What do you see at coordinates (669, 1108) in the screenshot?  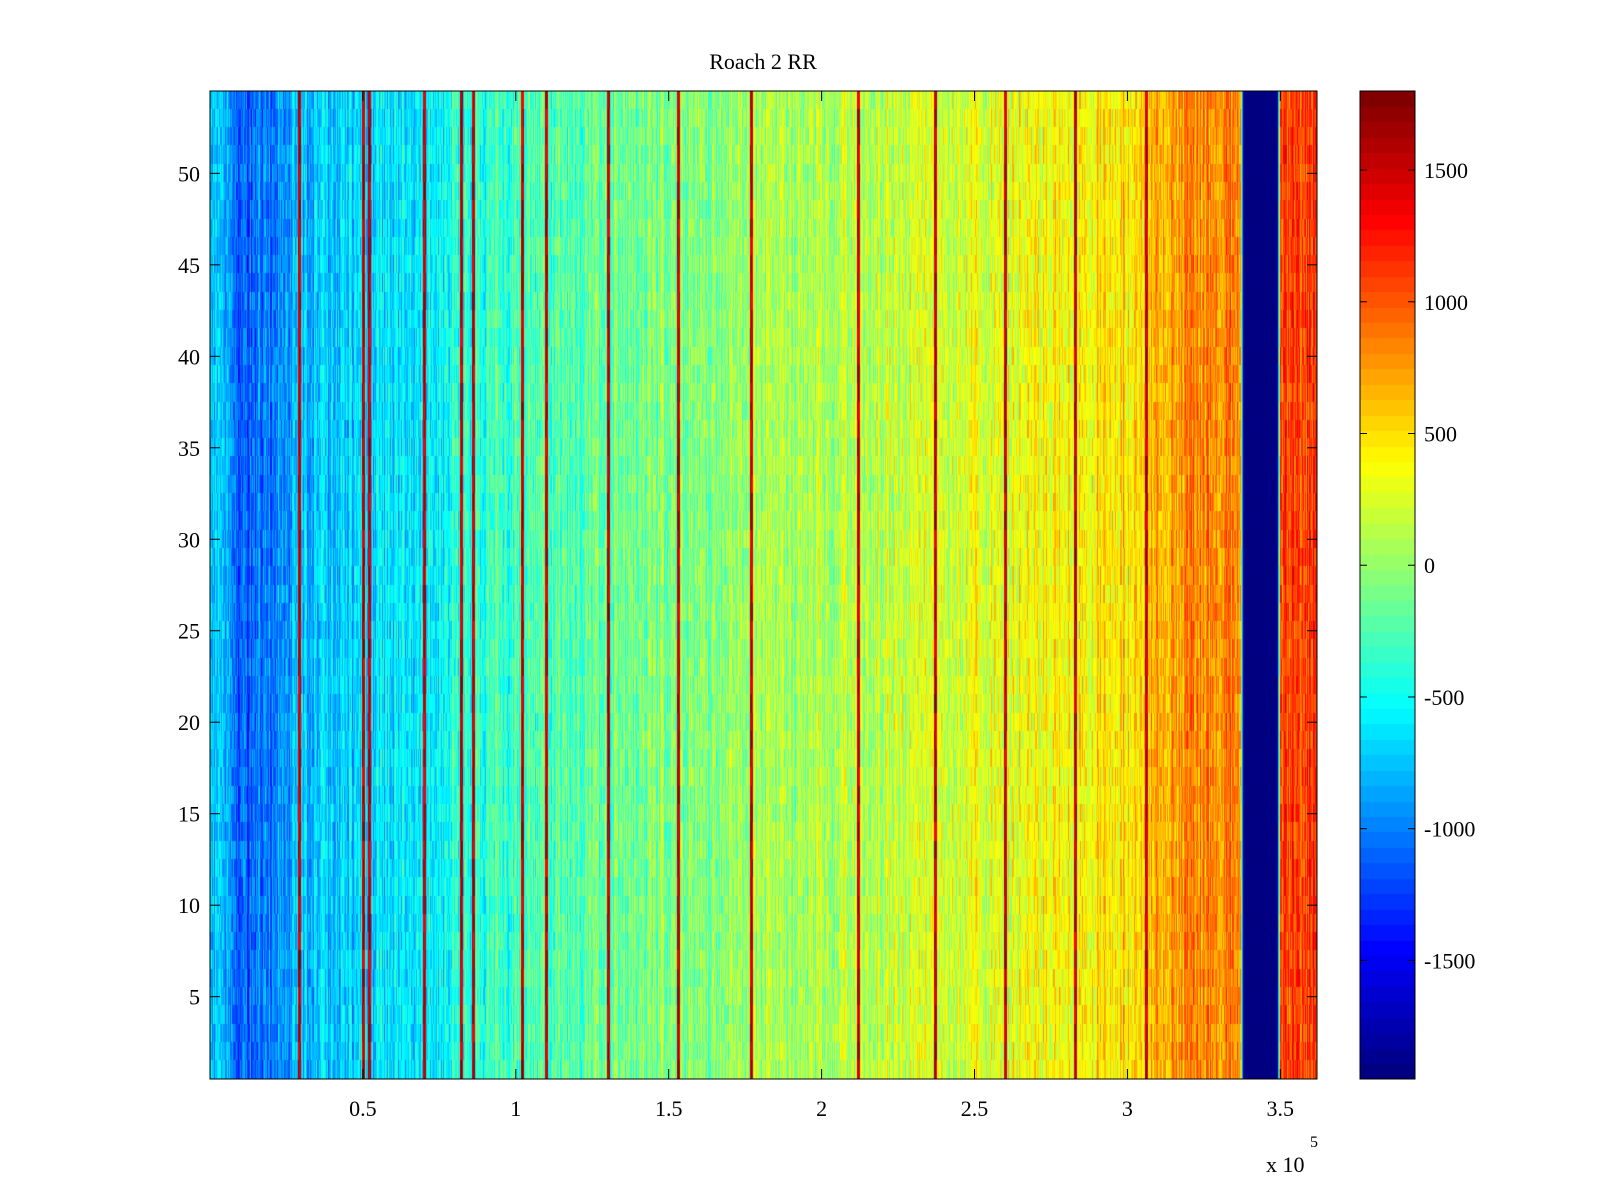 I see `x-tick-label: 1.5` at bounding box center [669, 1108].